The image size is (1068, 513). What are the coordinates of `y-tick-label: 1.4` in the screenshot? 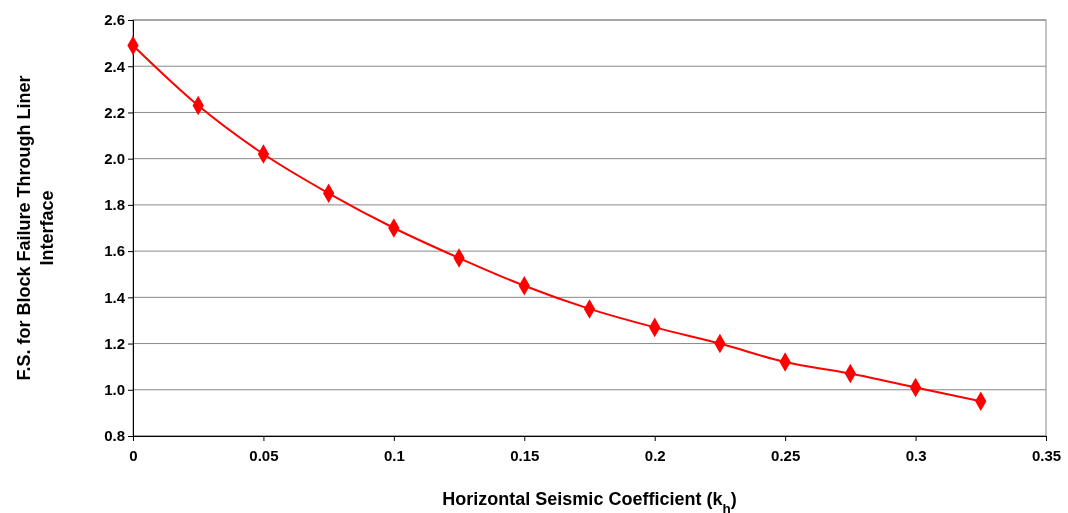 It's located at (115, 297).